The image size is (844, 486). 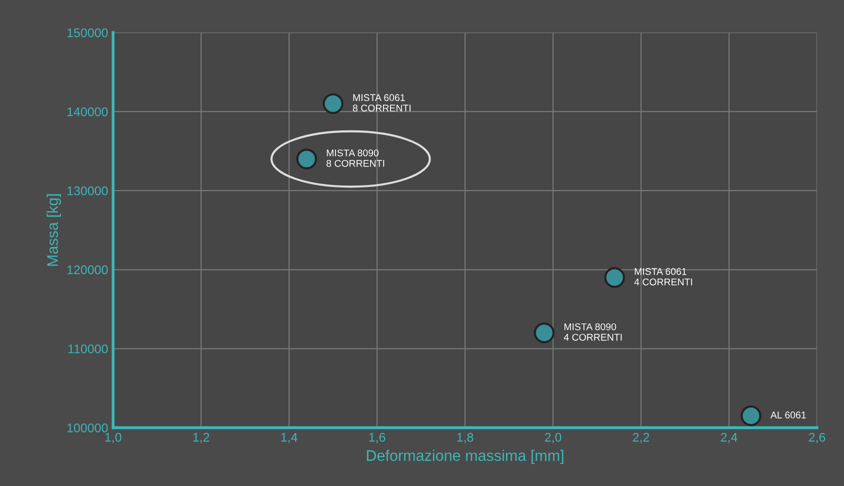 I want to click on y-axis-title: Massa [kg], so click(x=53, y=230).